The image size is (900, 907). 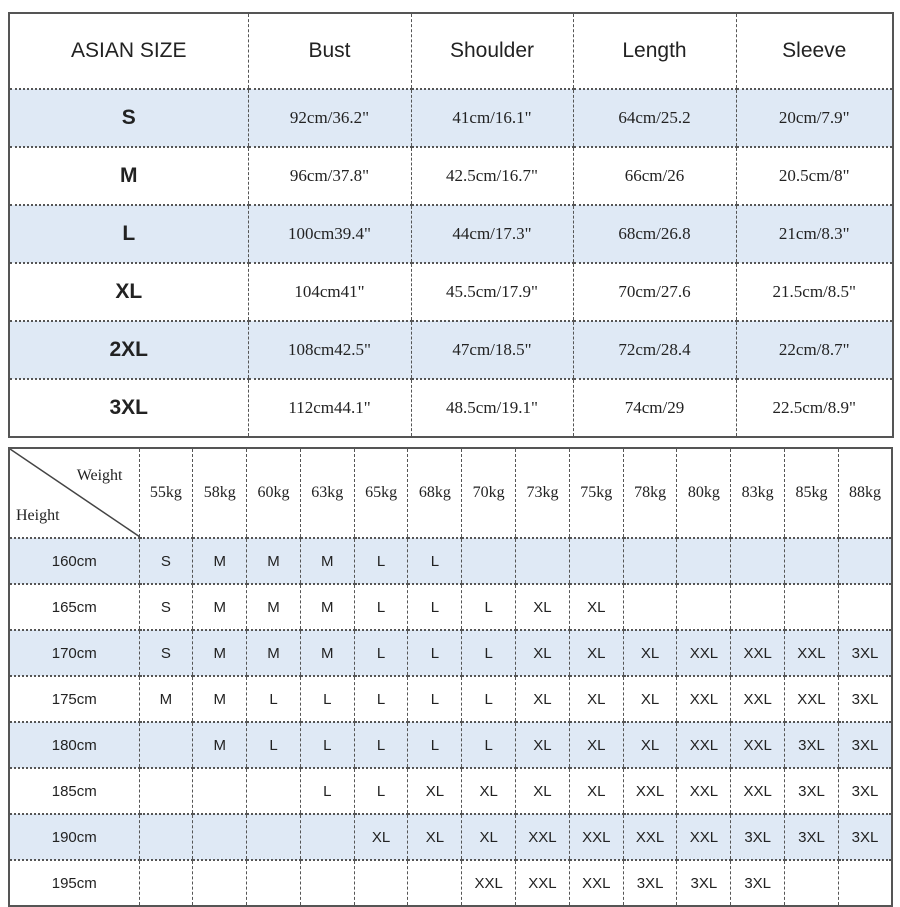 I want to click on corner-cell: Weight Height, so click(x=74, y=493).